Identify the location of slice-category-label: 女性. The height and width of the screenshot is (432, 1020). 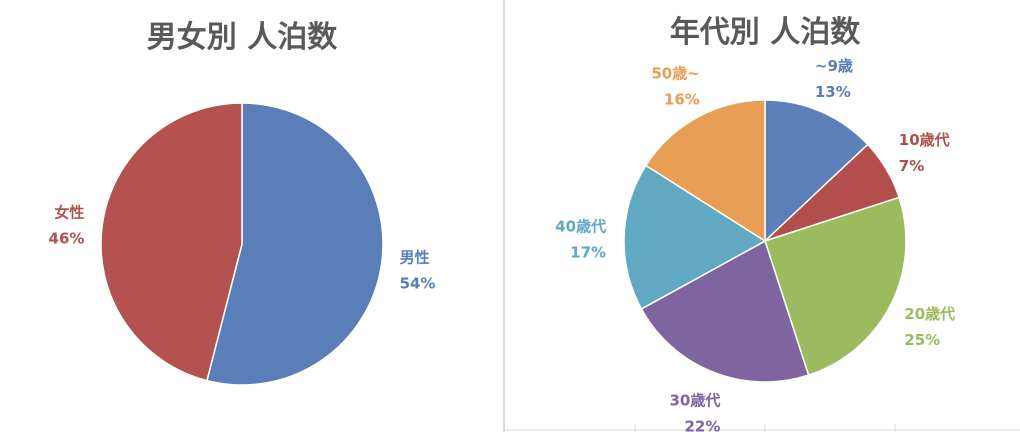
(69, 212).